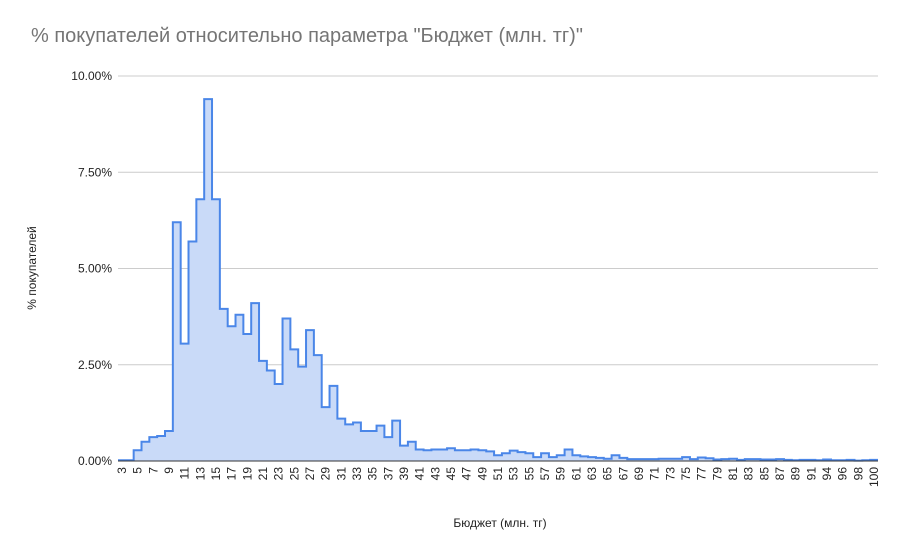  What do you see at coordinates (95, 269) in the screenshot?
I see `y-tick-label: 5.00%` at bounding box center [95, 269].